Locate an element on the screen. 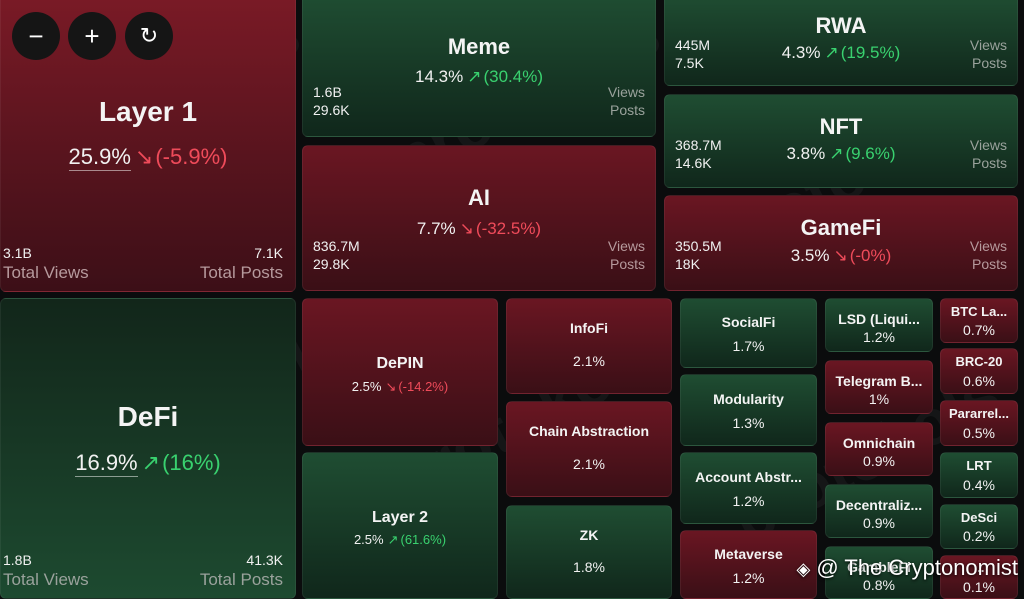  sector-name: BRC-20 is located at coordinates (979, 361).